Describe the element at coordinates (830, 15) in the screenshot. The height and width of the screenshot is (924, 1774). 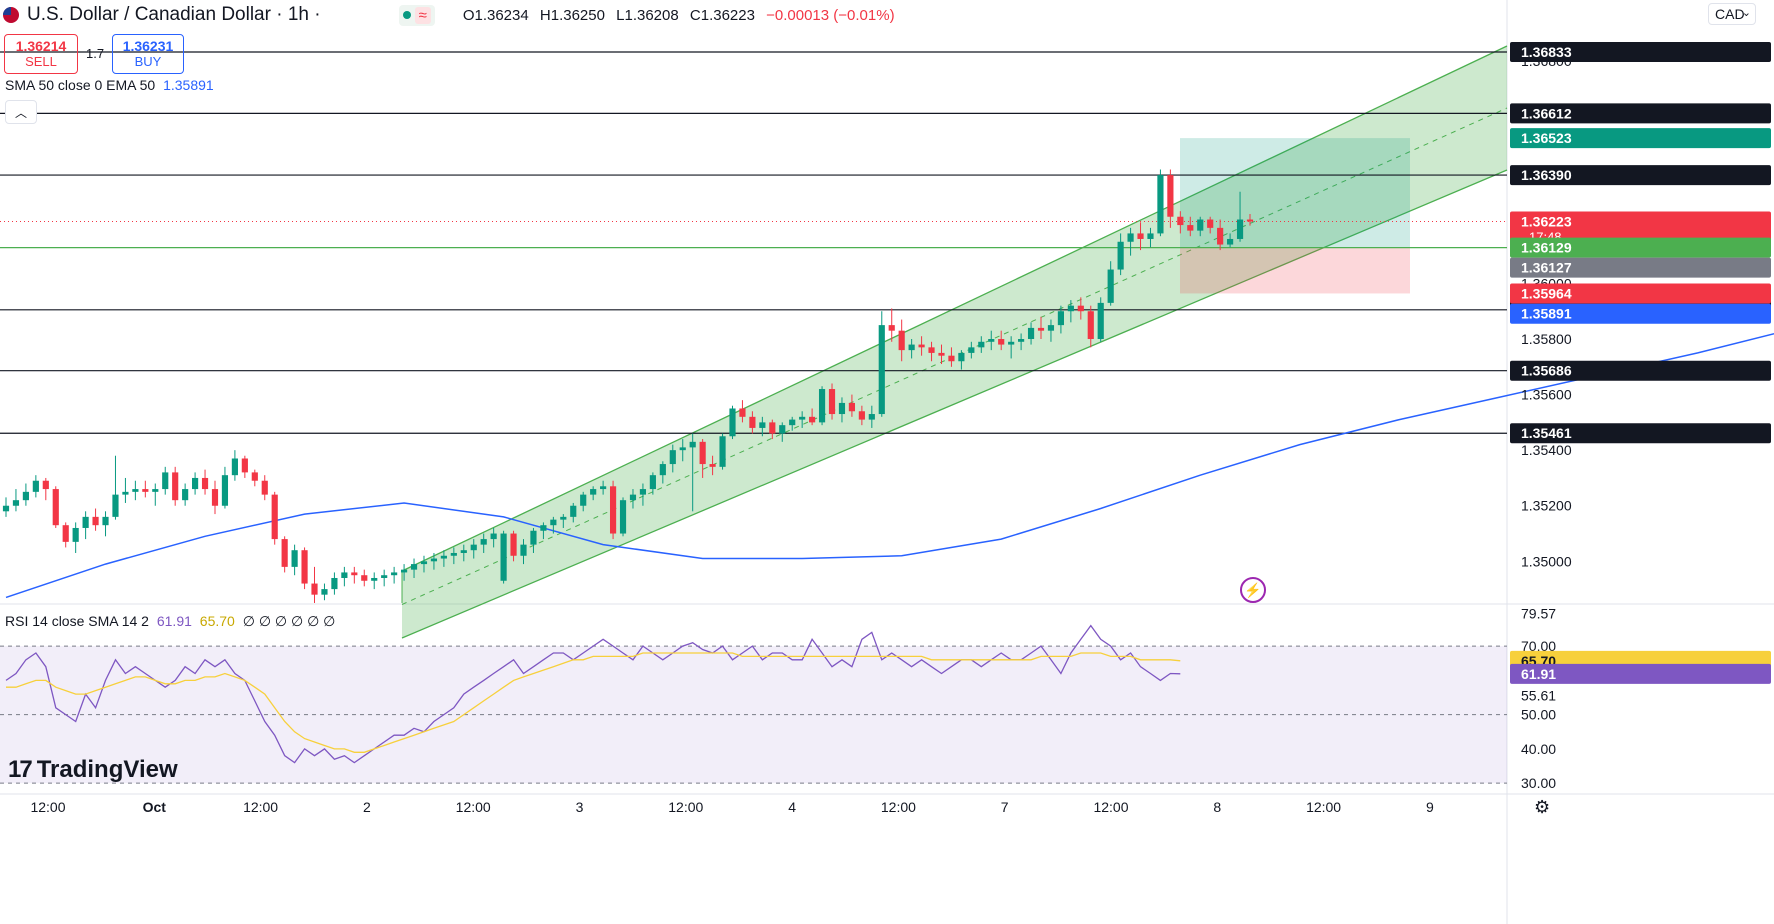
I see `change-value: −0.00013 (−0.01%)` at that location.